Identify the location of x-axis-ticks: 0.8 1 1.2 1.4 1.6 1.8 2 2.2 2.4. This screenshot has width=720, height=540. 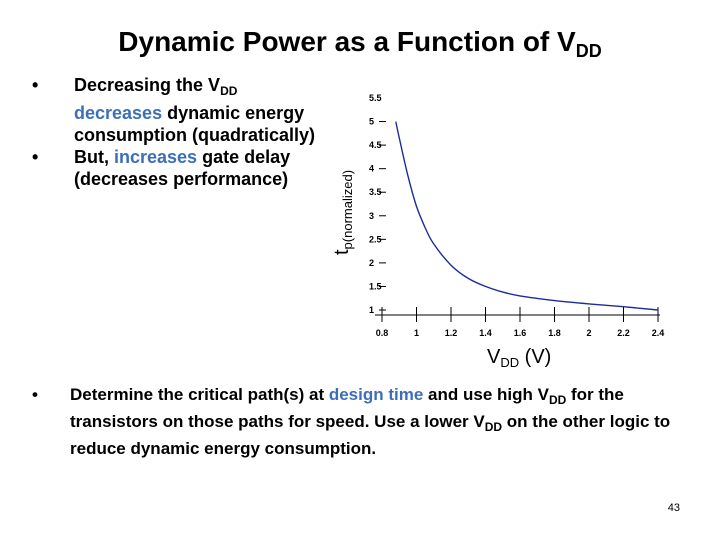
(520, 322).